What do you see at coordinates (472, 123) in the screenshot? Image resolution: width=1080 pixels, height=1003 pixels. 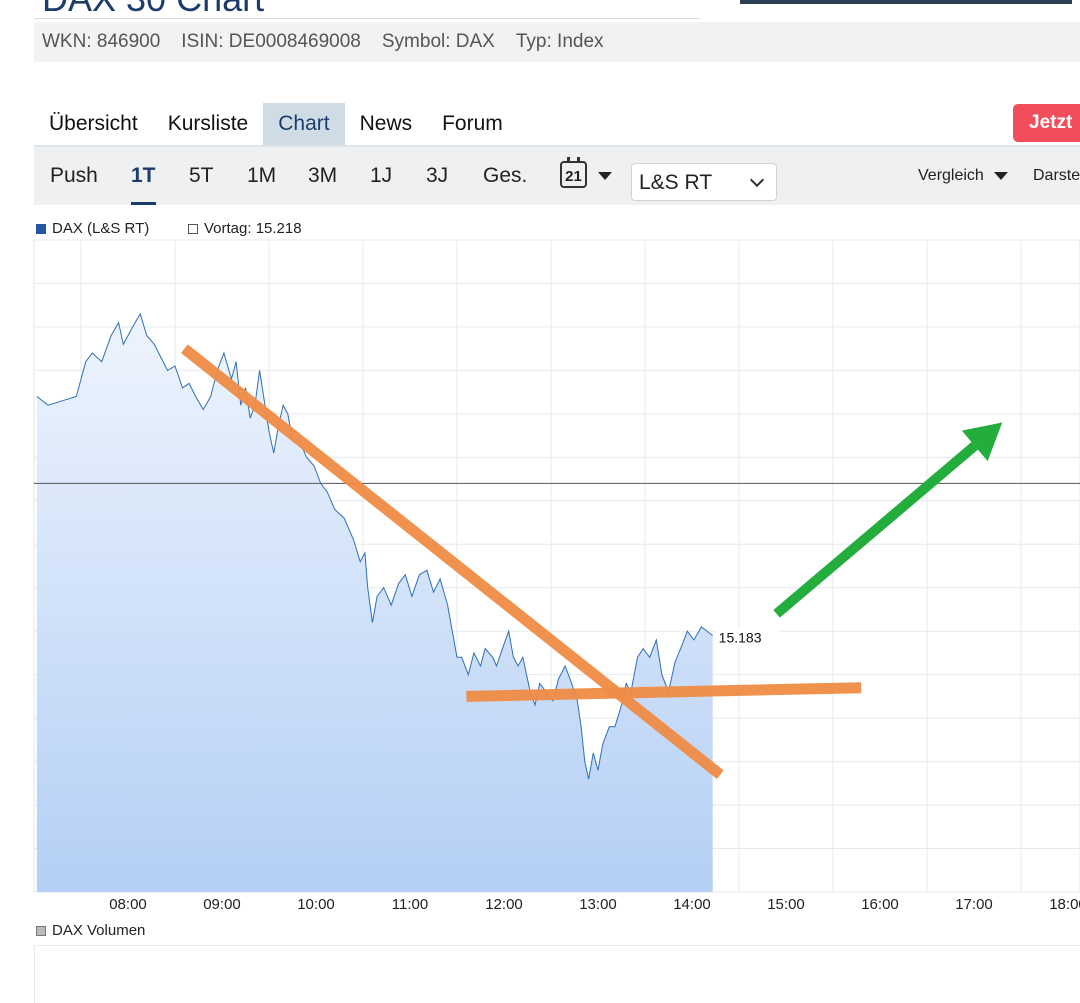 I see `tab-forum: Forum` at bounding box center [472, 123].